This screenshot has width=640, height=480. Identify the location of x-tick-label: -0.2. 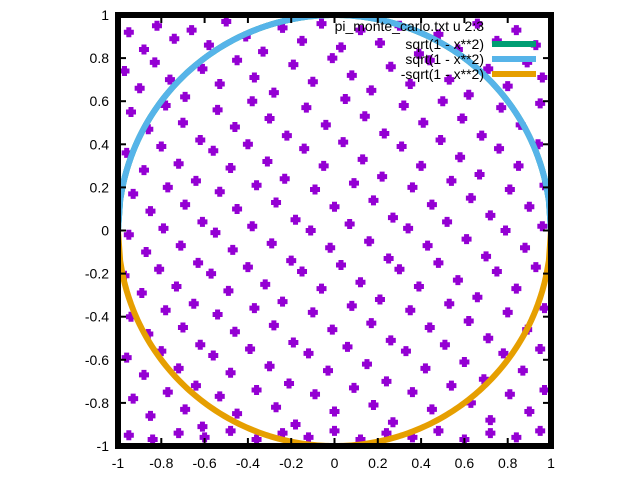
(291, 463).